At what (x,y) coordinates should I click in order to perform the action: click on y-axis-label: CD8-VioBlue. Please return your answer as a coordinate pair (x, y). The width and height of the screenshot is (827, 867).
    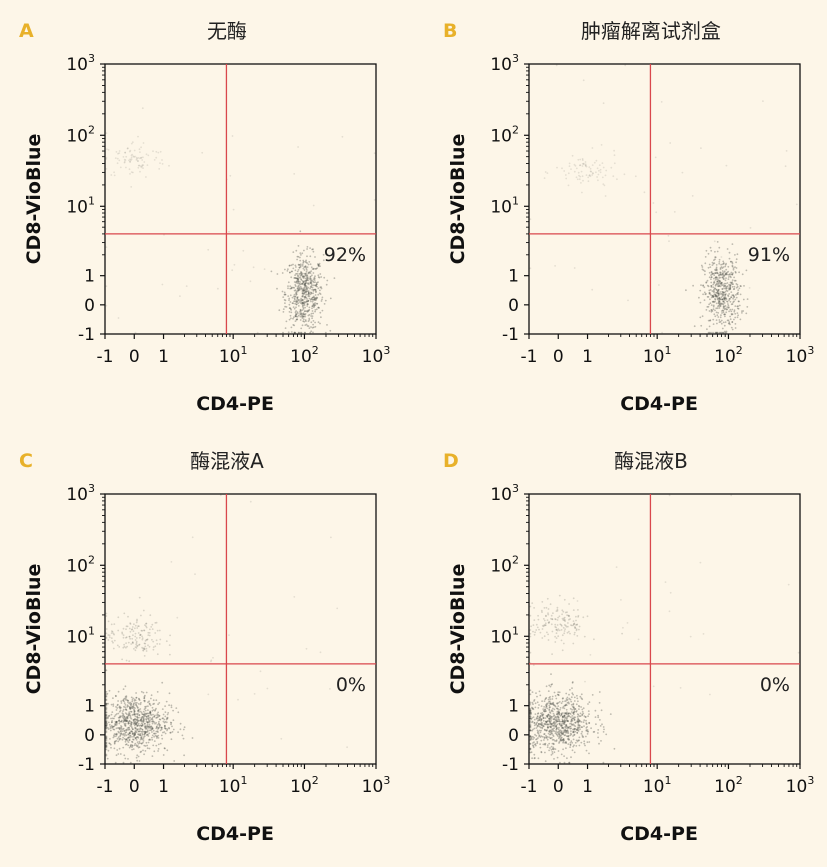
    Looking at the image, I should click on (458, 629).